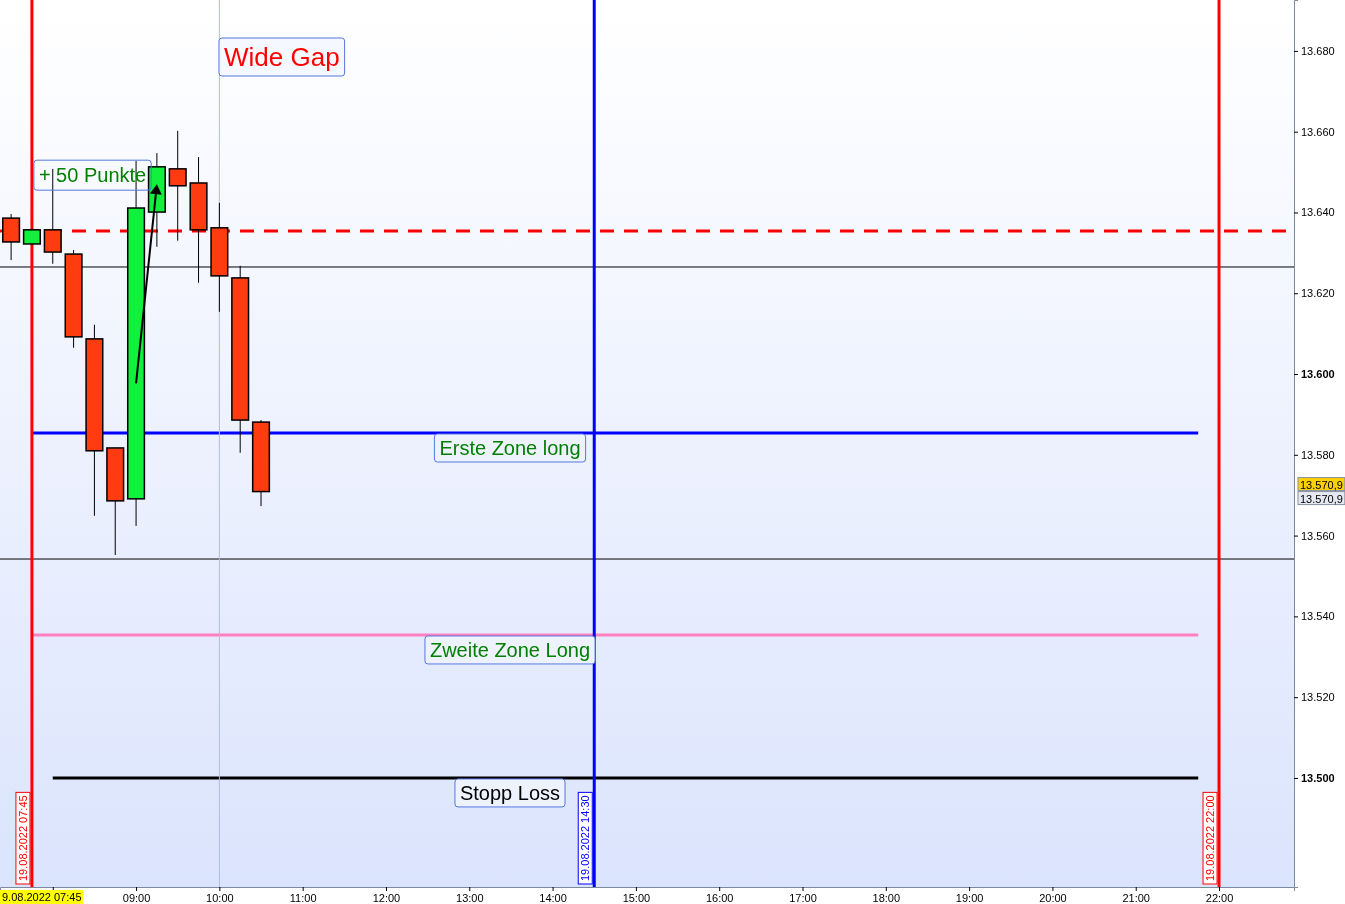 Image resolution: width=1345 pixels, height=904 pixels. What do you see at coordinates (969, 897) in the screenshot?
I see `x-tick-label: 19:00` at bounding box center [969, 897].